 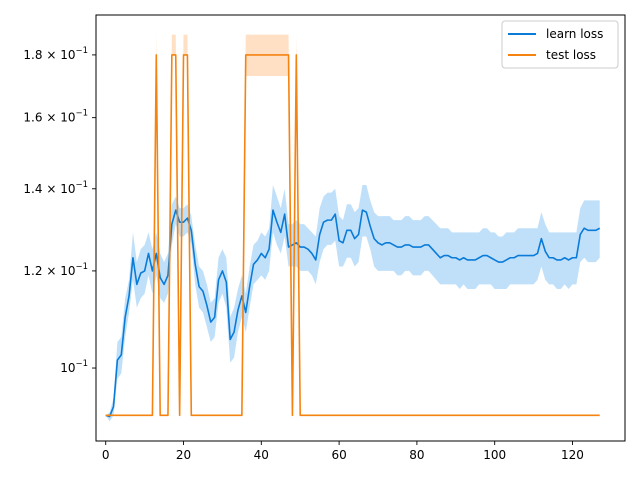 What do you see at coordinates (416, 455) in the screenshot?
I see `x-tick-label: 80` at bounding box center [416, 455].